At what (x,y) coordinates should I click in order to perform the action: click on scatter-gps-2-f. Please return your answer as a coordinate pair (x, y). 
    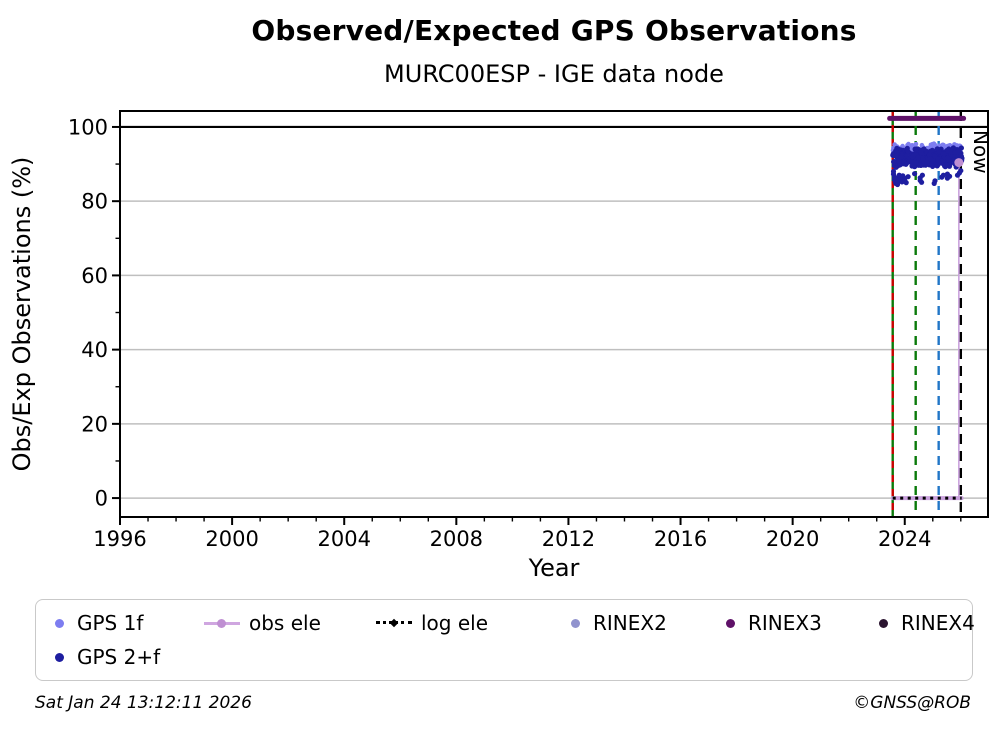
    Looking at the image, I should click on (927, 166).